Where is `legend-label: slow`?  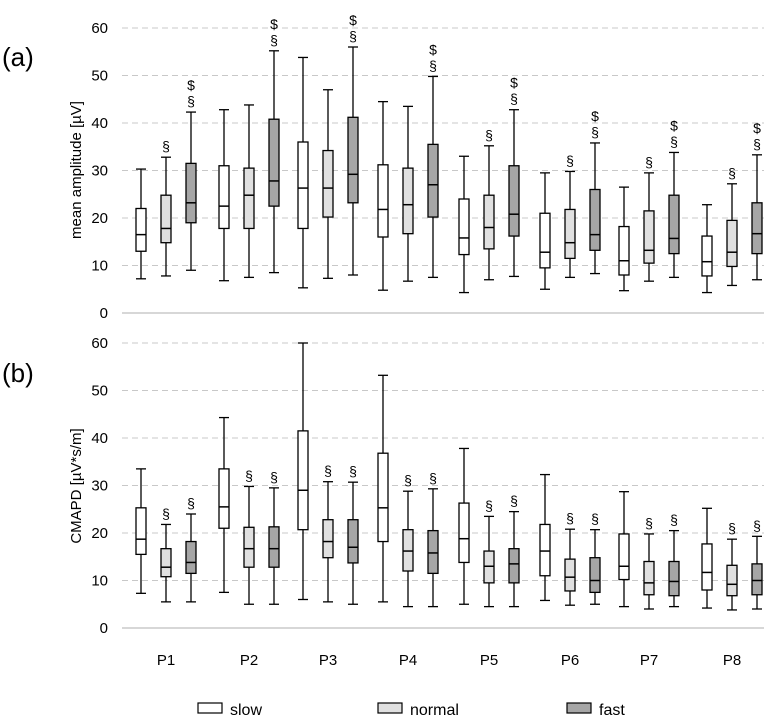 legend-label: slow is located at coordinates (246, 709).